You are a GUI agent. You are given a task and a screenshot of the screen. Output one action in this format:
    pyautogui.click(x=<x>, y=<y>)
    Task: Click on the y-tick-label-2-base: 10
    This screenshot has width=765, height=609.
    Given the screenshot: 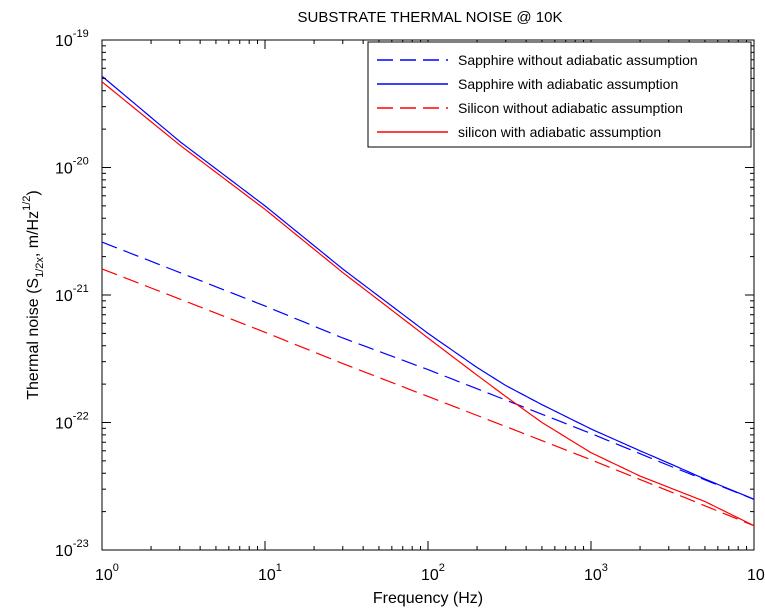 What is the action you would take?
    pyautogui.click(x=64, y=424)
    